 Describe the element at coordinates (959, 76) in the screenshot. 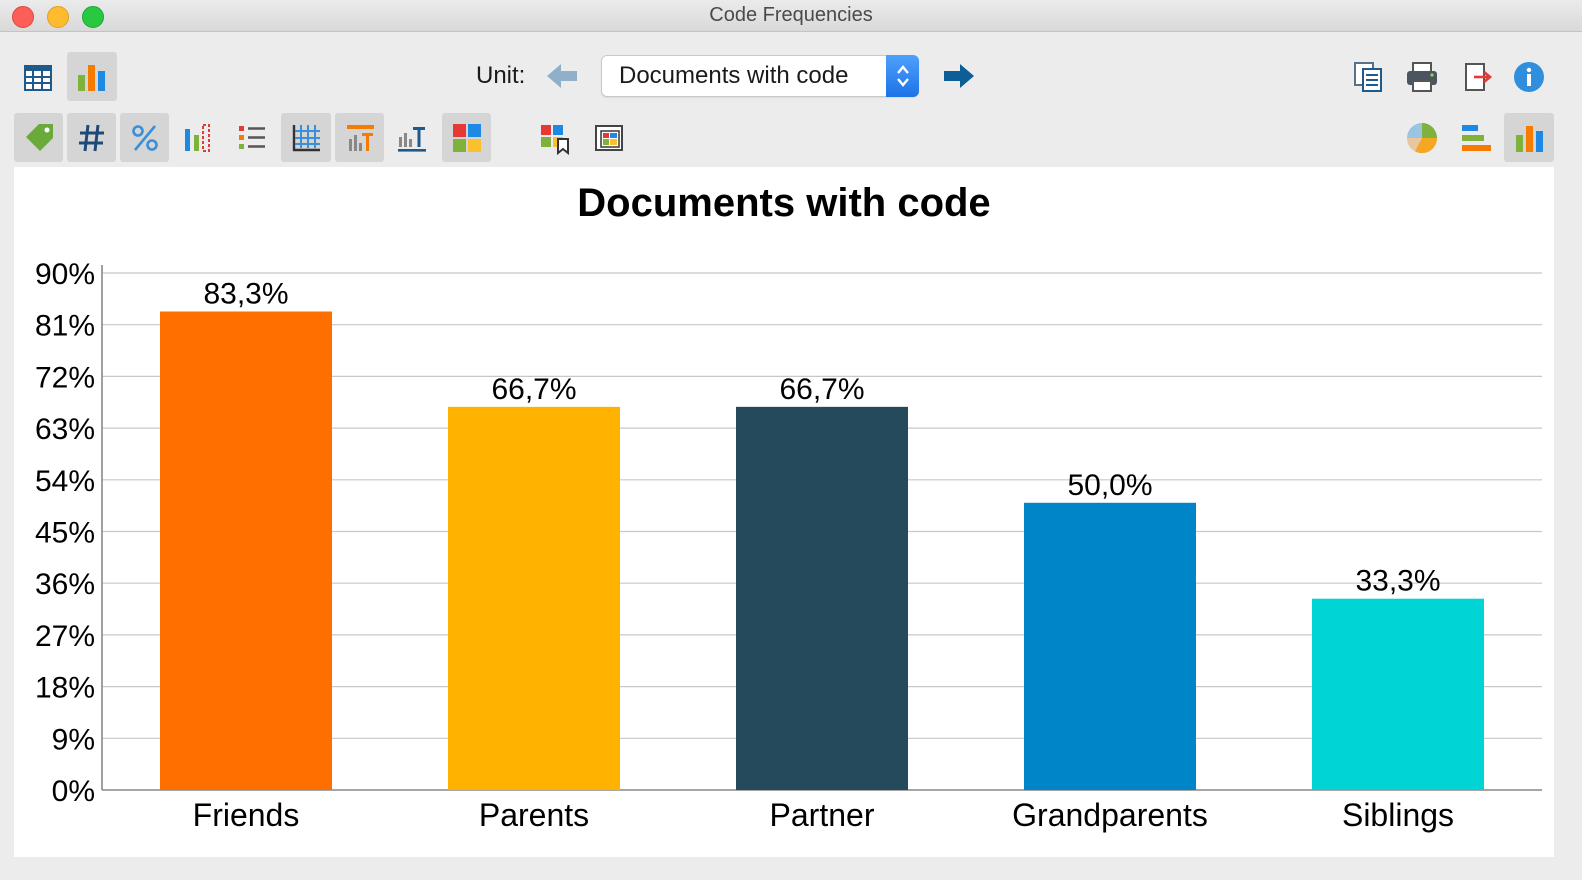

I see `next-unit-arrow-icon` at that location.